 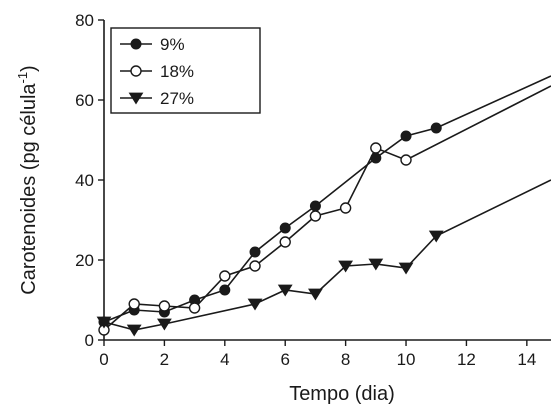 What do you see at coordinates (136, 44) in the screenshot?
I see `legend-marker-9pct` at bounding box center [136, 44].